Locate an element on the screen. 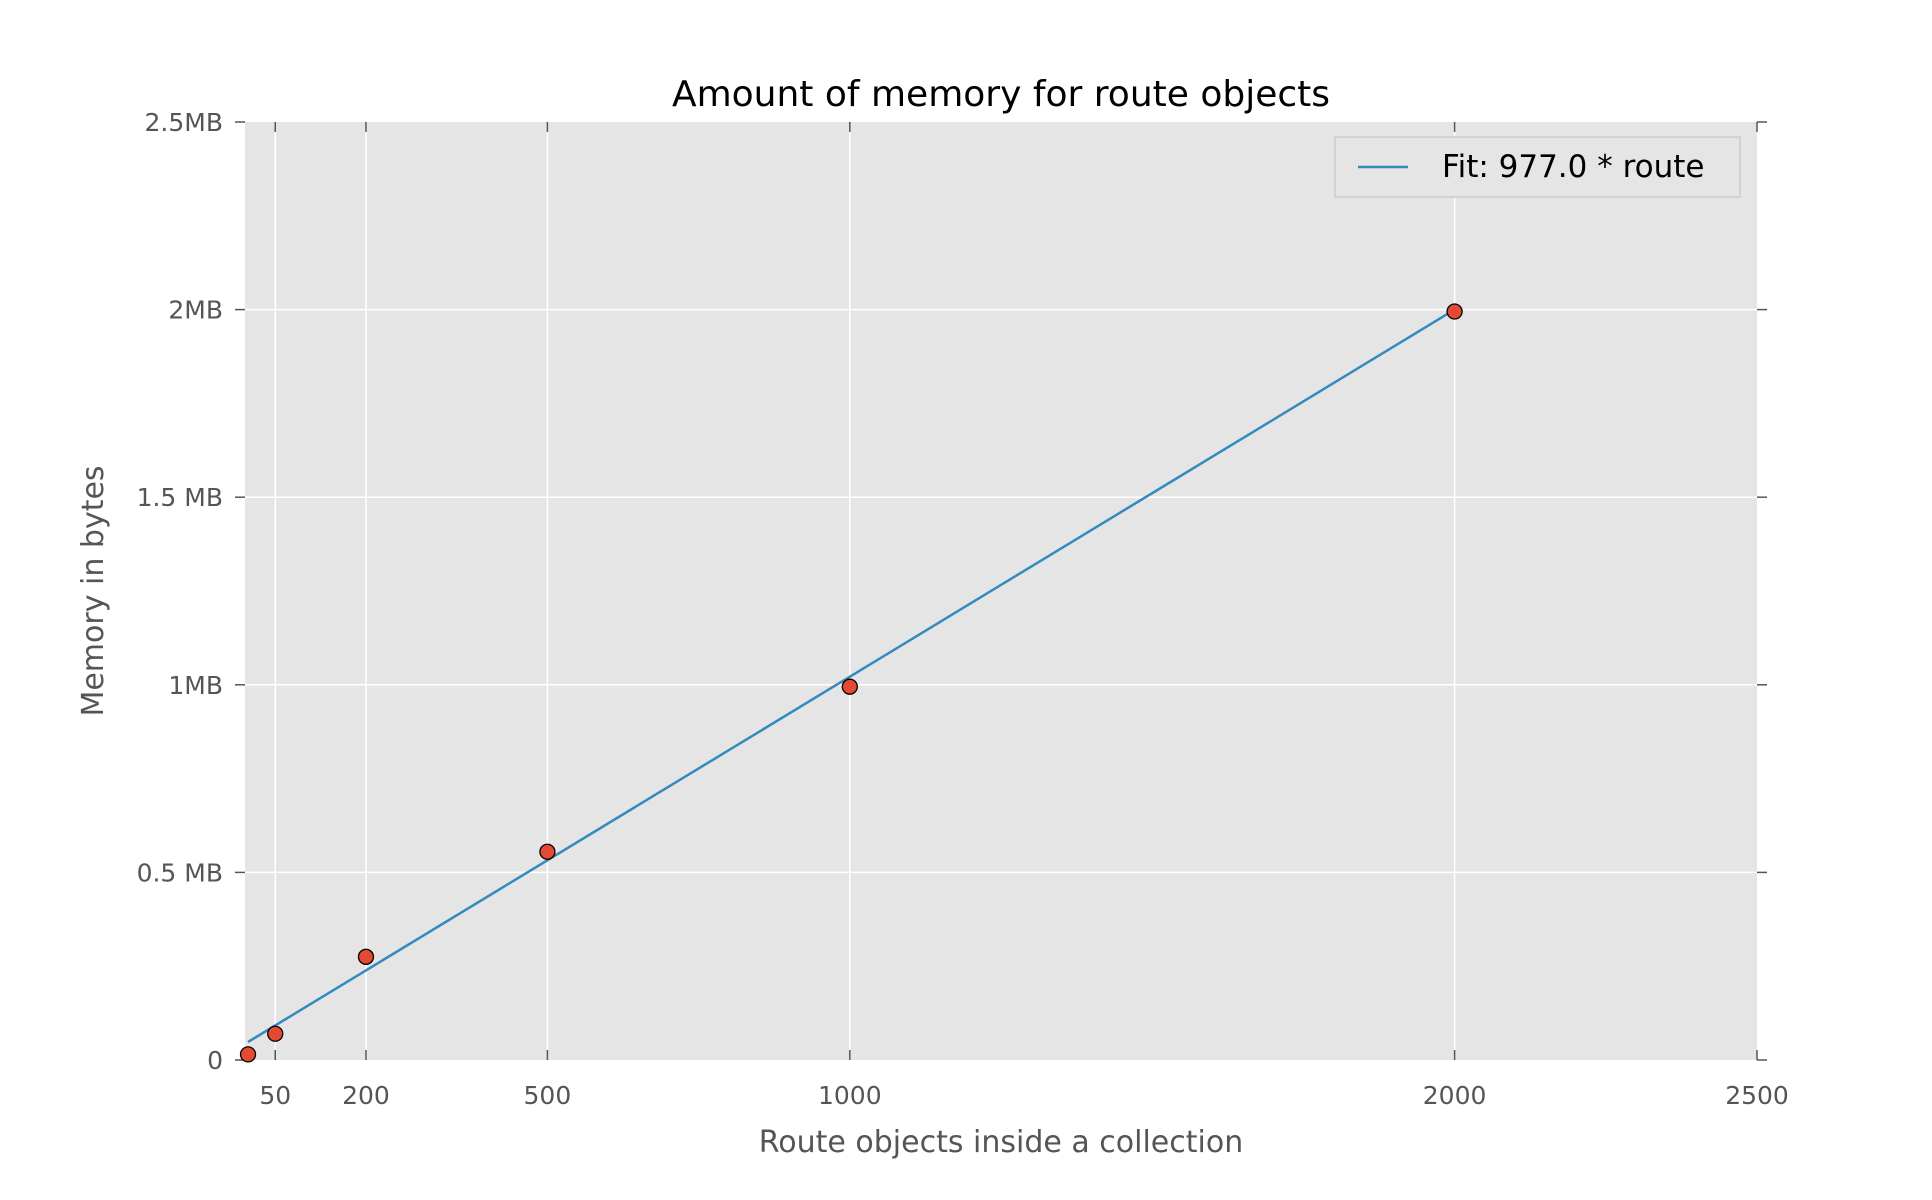  y-tick-label: 1MB is located at coordinates (195, 685).